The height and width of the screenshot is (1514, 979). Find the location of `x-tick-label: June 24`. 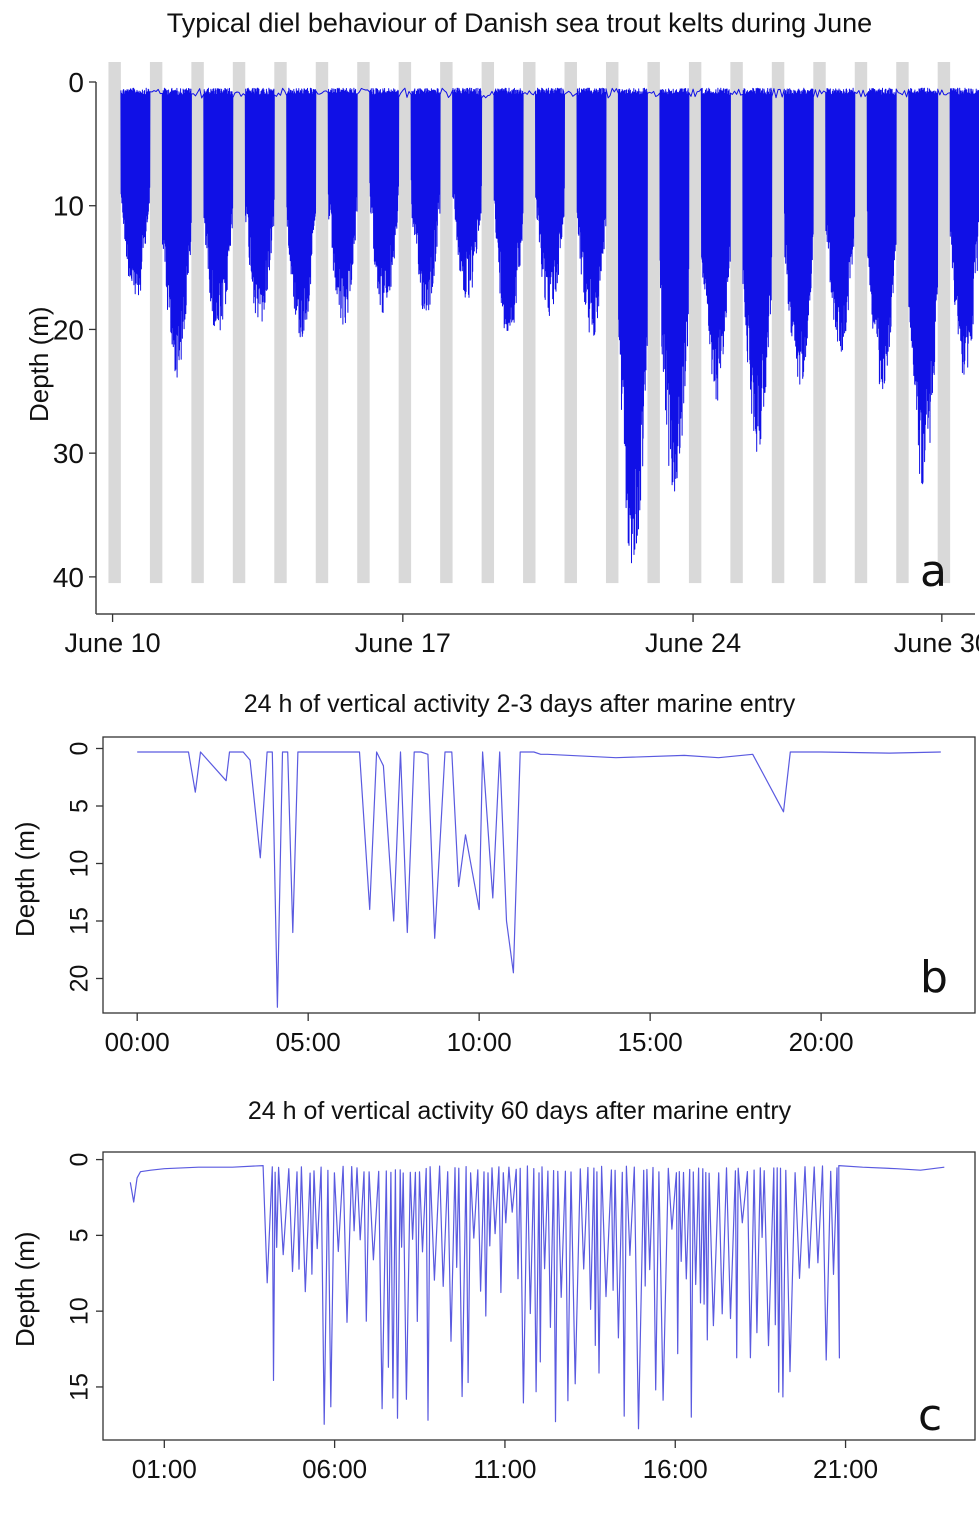

x-tick-label: June 24 is located at coordinates (693, 643).